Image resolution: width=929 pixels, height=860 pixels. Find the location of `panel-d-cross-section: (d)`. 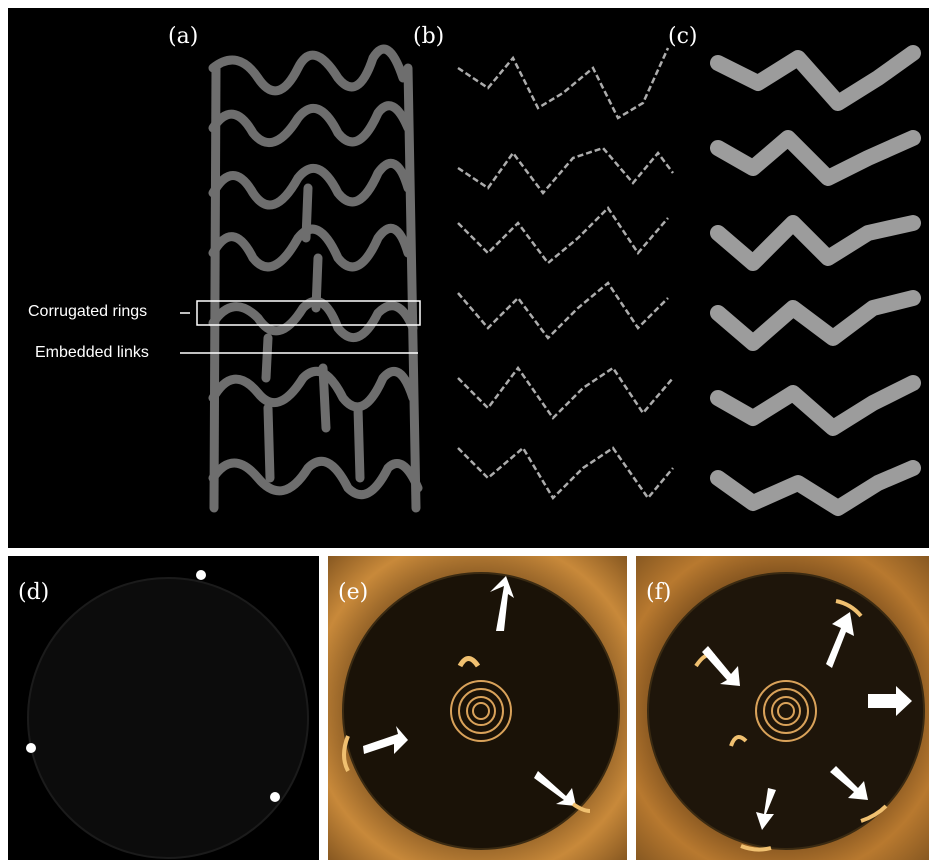

panel-d-cross-section: (d) is located at coordinates (163, 708).